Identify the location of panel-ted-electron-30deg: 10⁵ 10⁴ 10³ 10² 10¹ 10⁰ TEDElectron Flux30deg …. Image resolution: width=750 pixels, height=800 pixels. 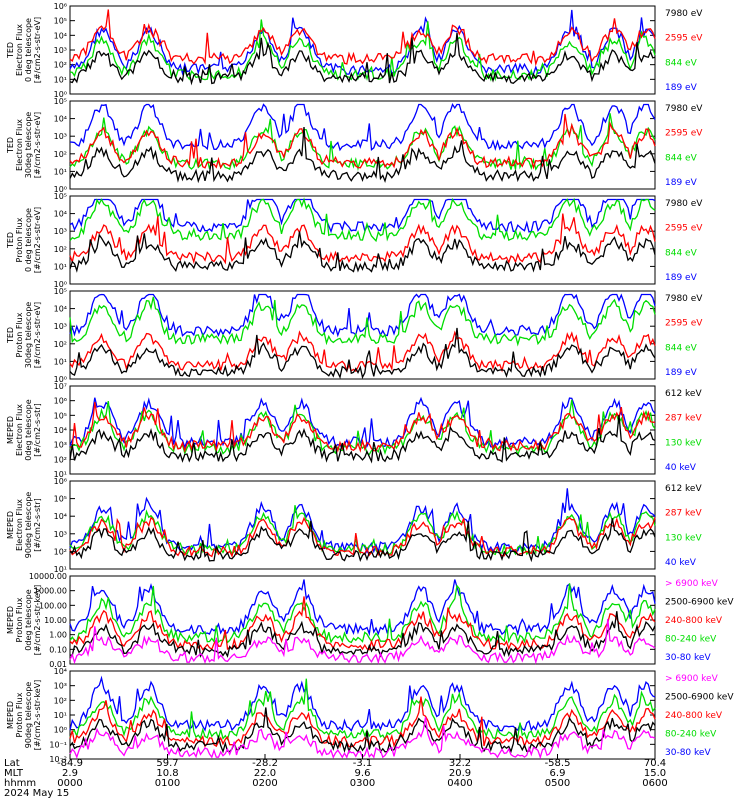
(354, 145).